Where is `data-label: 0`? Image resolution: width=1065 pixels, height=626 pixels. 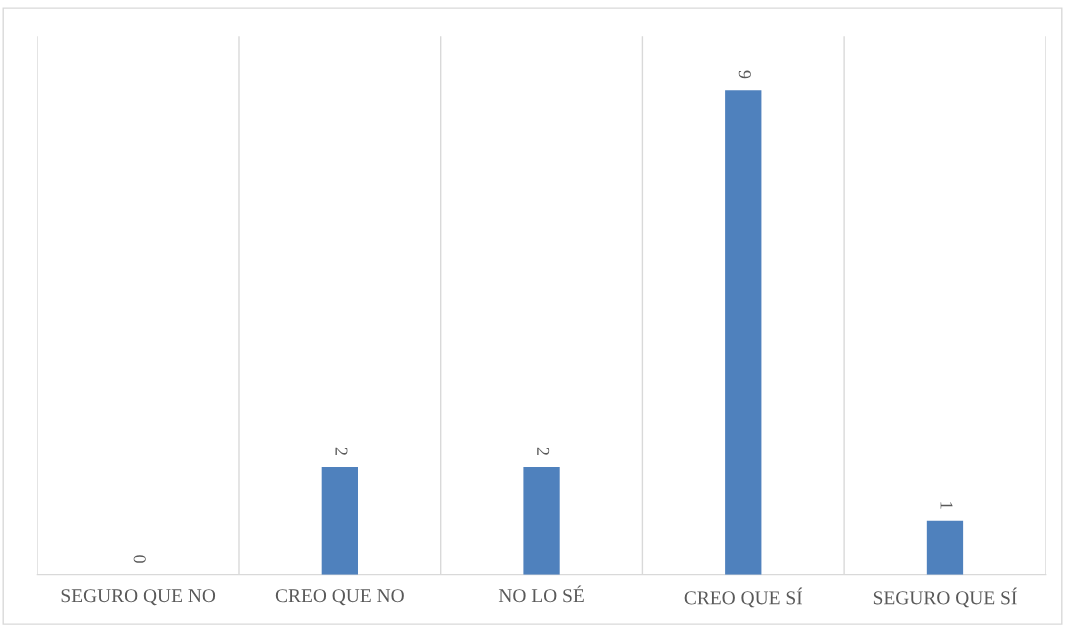
data-label: 0 is located at coordinates (139, 559).